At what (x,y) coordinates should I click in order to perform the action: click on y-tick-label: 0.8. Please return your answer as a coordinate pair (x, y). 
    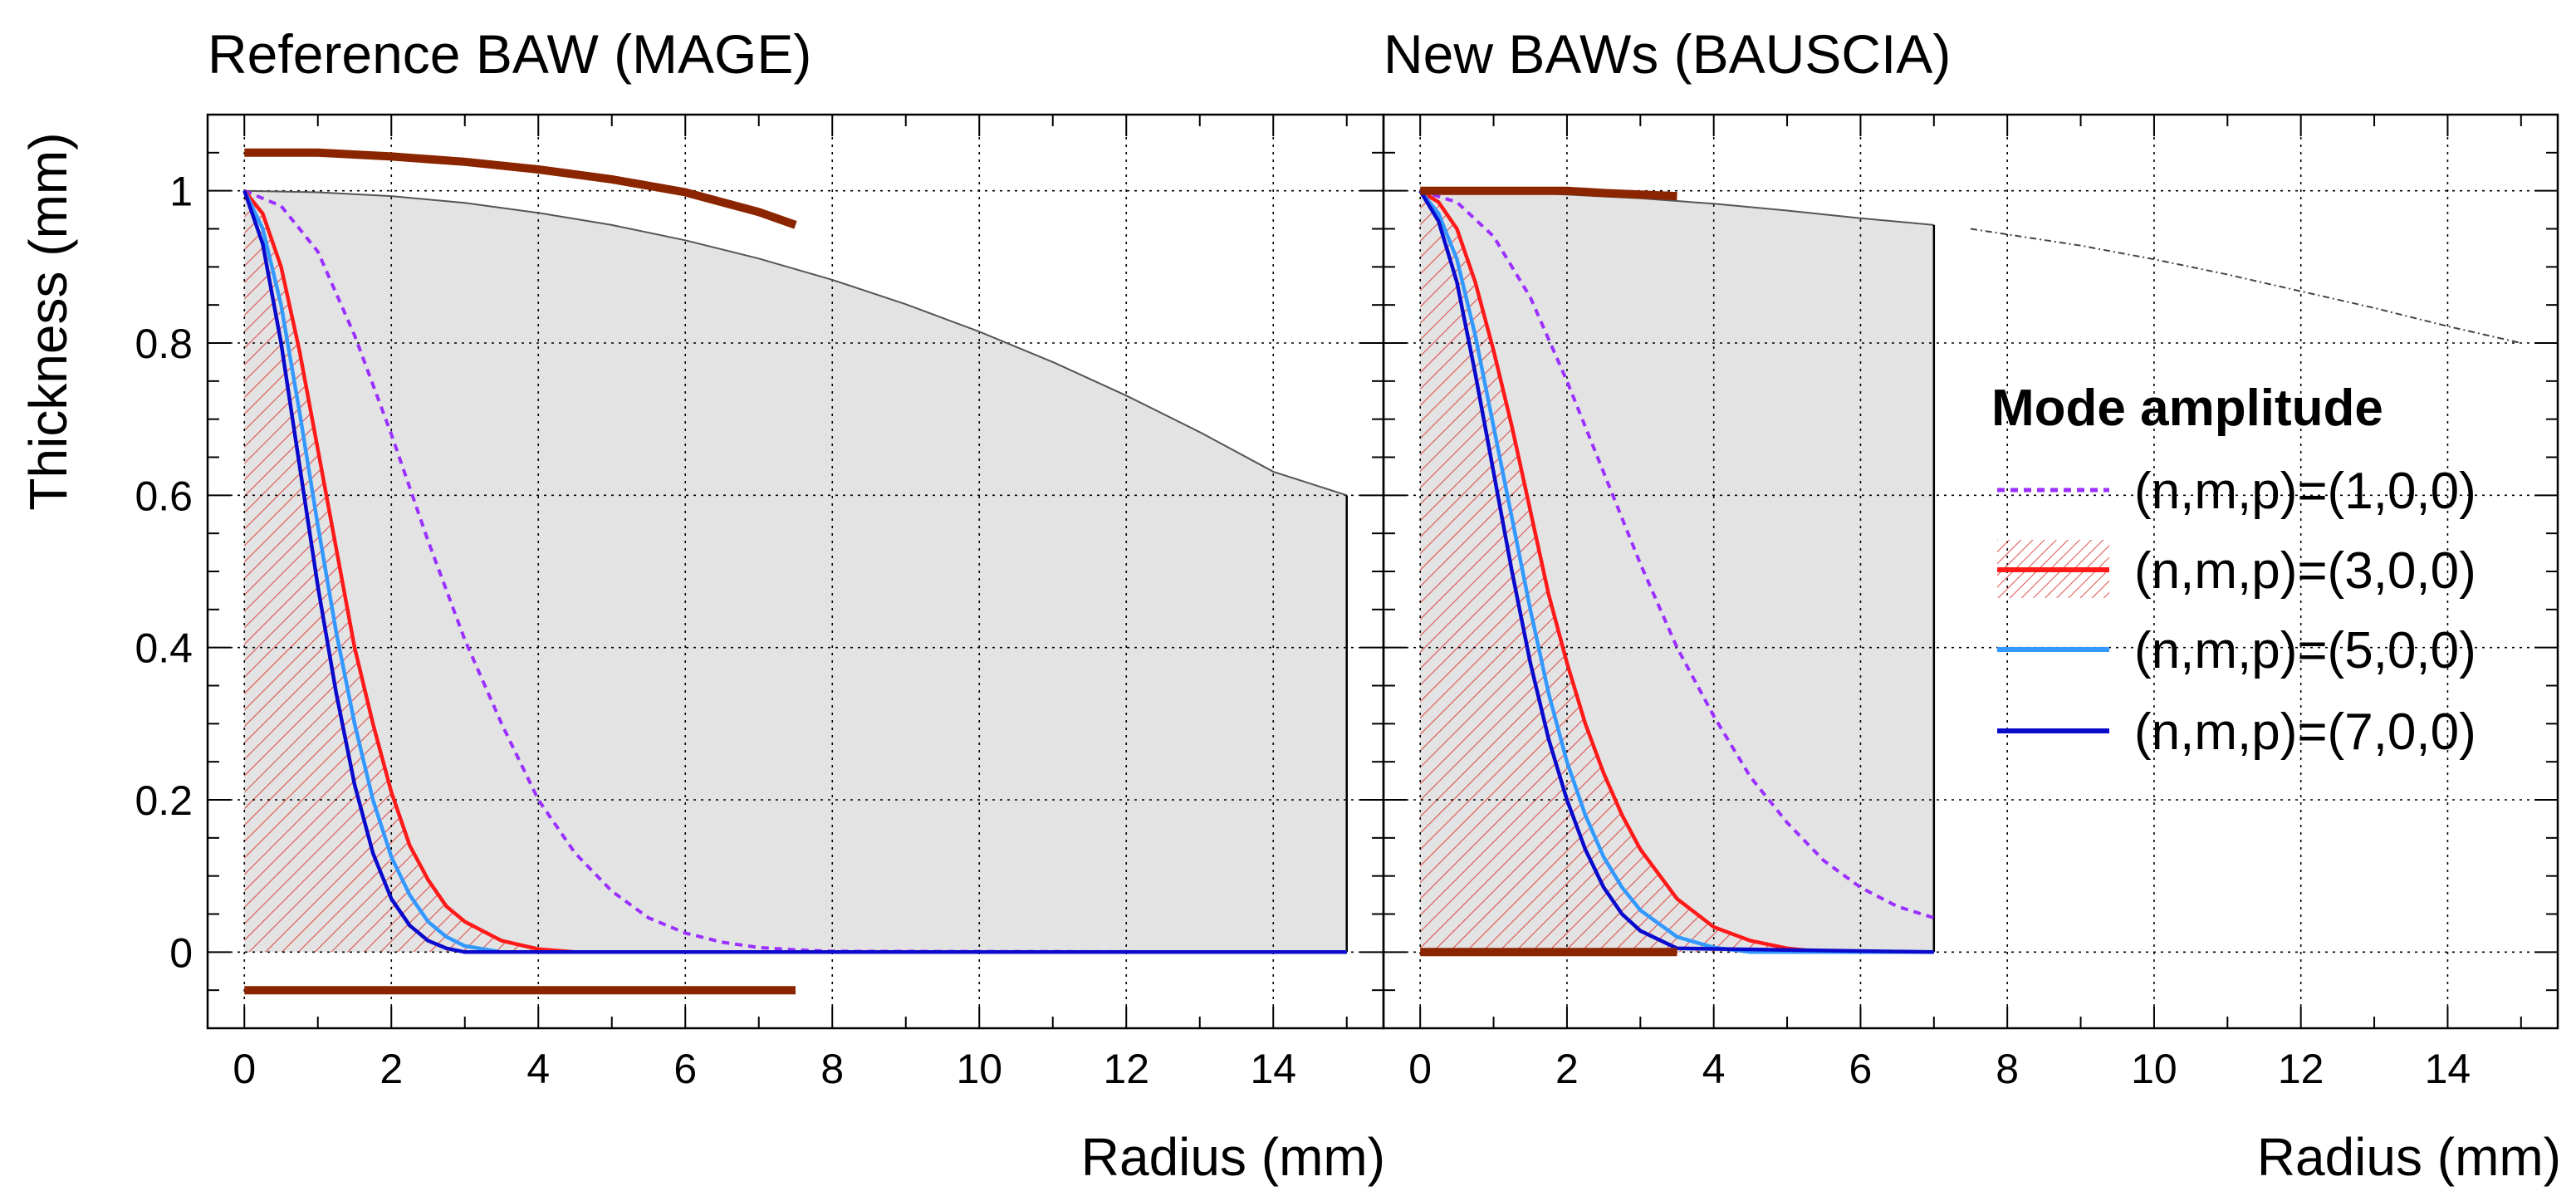
    Looking at the image, I should click on (164, 344).